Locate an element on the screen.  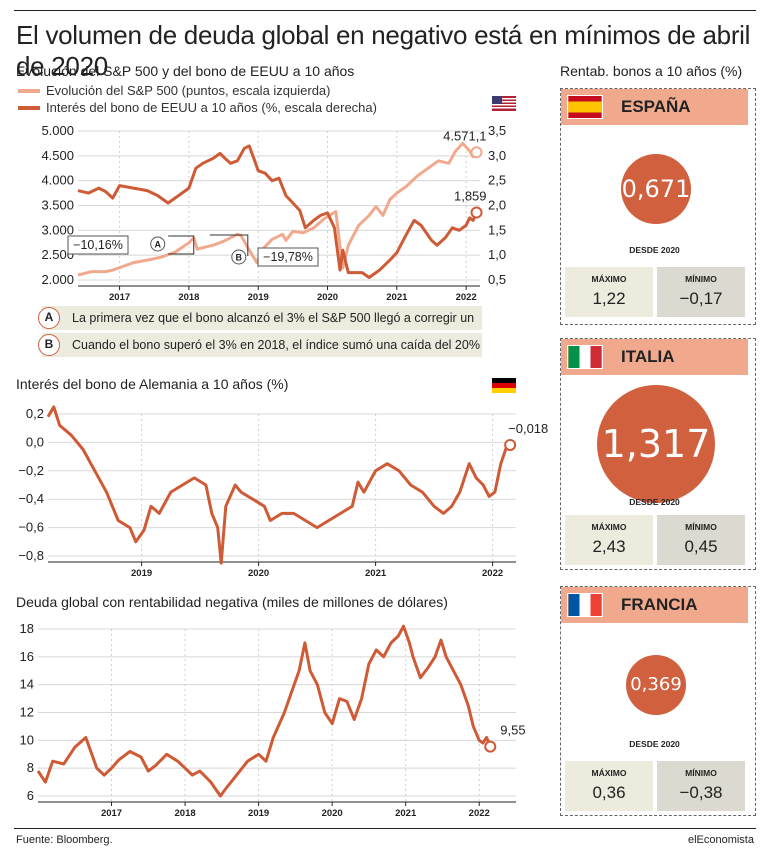
annotation-a-badge-letter: A is located at coordinates (157, 245).